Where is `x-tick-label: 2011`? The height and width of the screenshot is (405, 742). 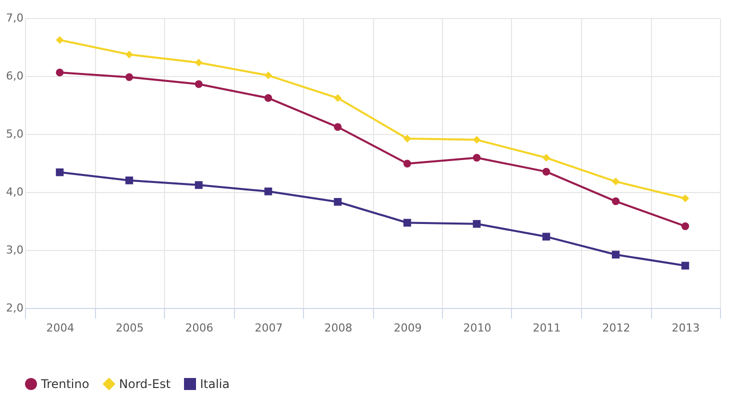
x-tick-label: 2011 is located at coordinates (546, 328).